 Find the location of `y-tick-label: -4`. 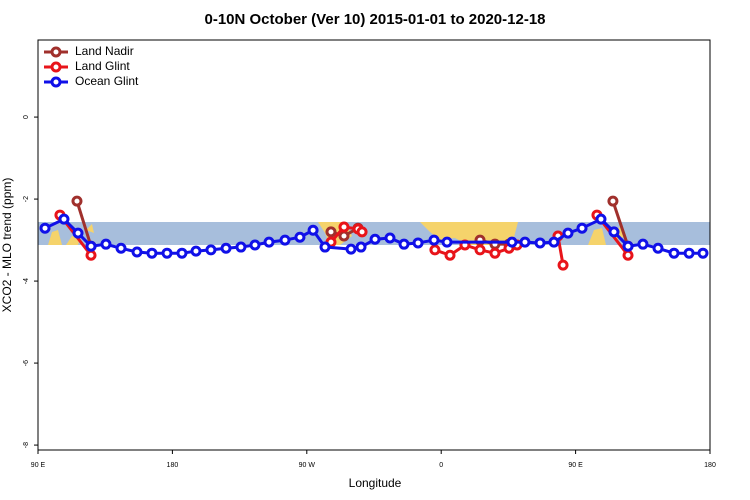

y-tick-label: -4 is located at coordinates (26, 281).